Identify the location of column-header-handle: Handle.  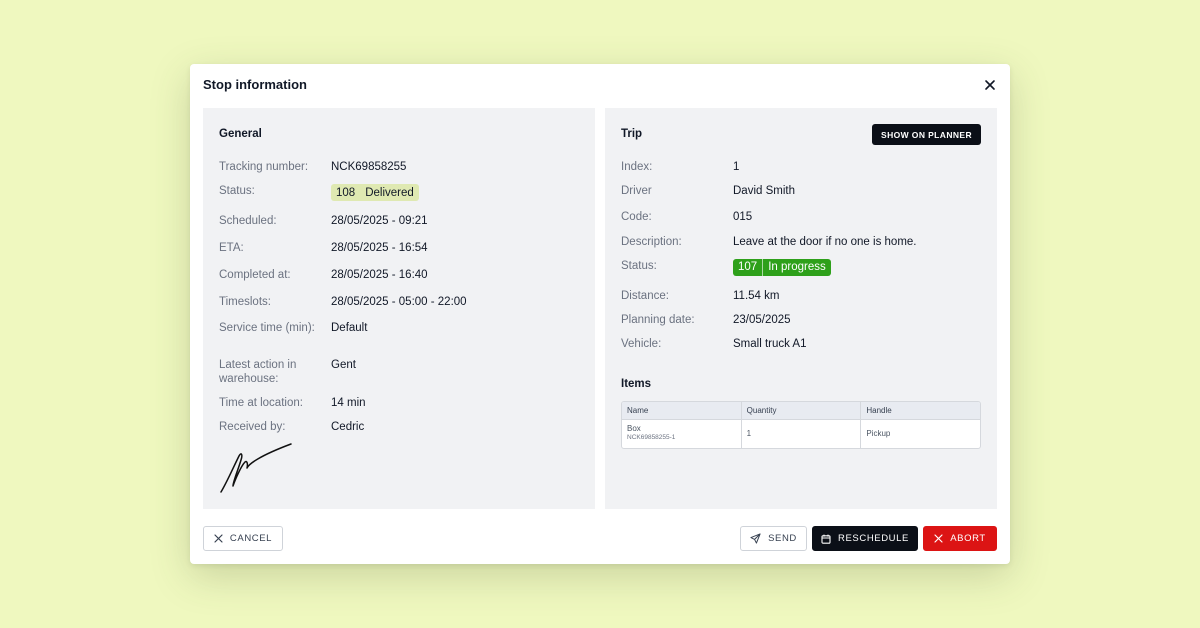
(879, 410).